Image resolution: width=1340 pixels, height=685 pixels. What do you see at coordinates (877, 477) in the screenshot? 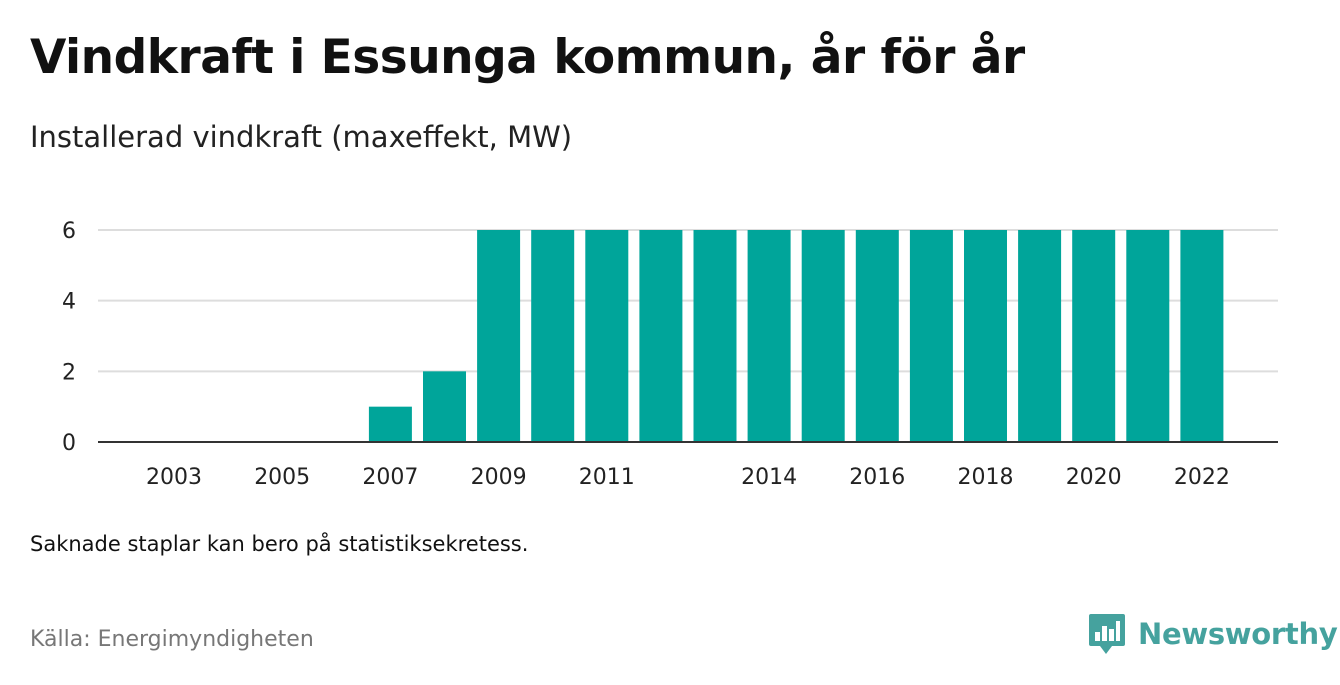
I see `x-tick-label: 2016` at bounding box center [877, 477].